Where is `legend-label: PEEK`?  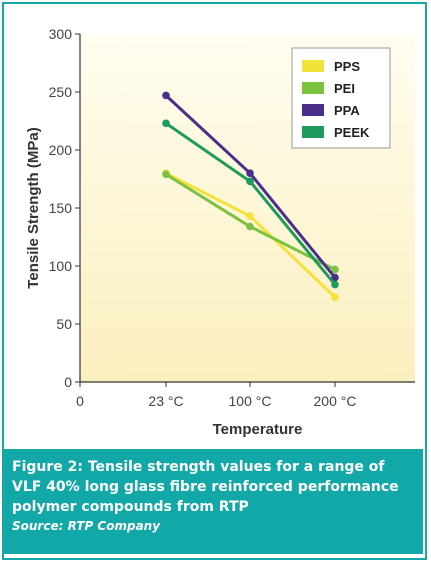 legend-label: PEEK is located at coordinates (352, 132).